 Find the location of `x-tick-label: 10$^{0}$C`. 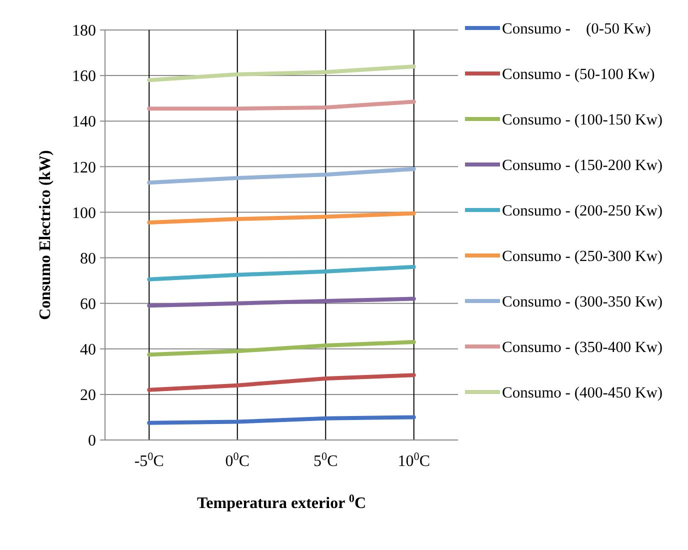

x-tick-label: 10$^{0}$C is located at coordinates (414, 460).